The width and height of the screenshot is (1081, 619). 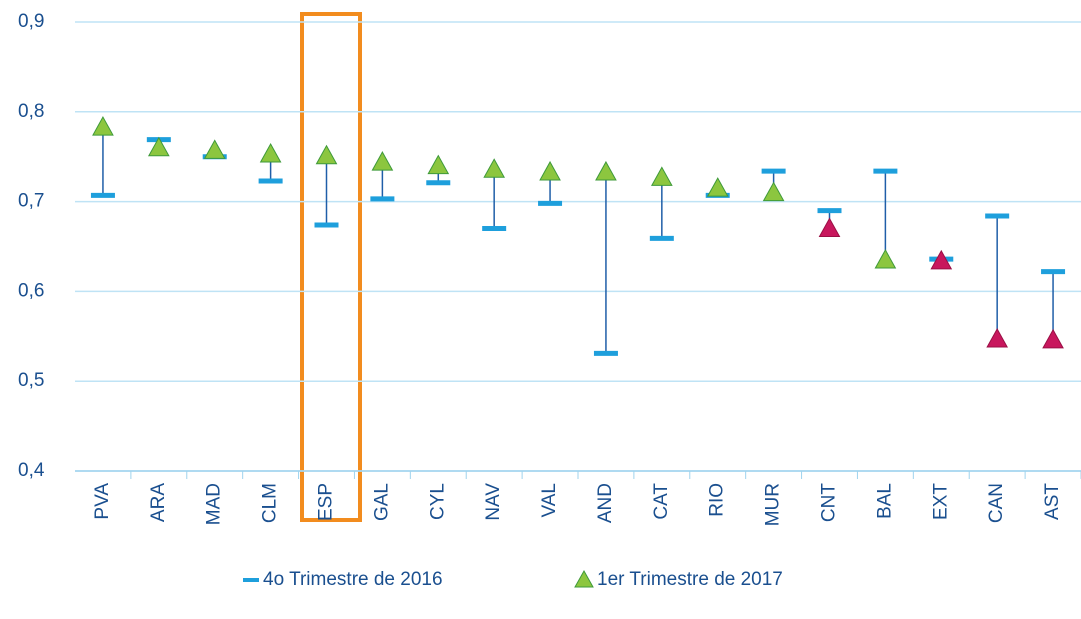 I want to click on x-tick-label: GAL, so click(x=381, y=502).